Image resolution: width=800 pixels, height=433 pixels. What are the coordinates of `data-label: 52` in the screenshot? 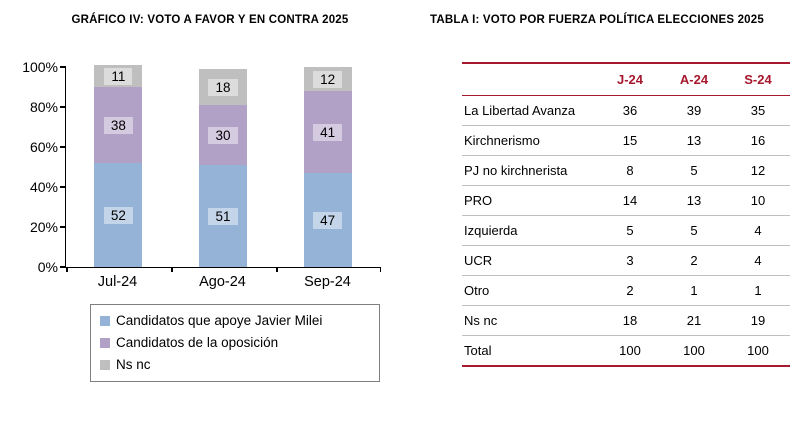 It's located at (118, 215).